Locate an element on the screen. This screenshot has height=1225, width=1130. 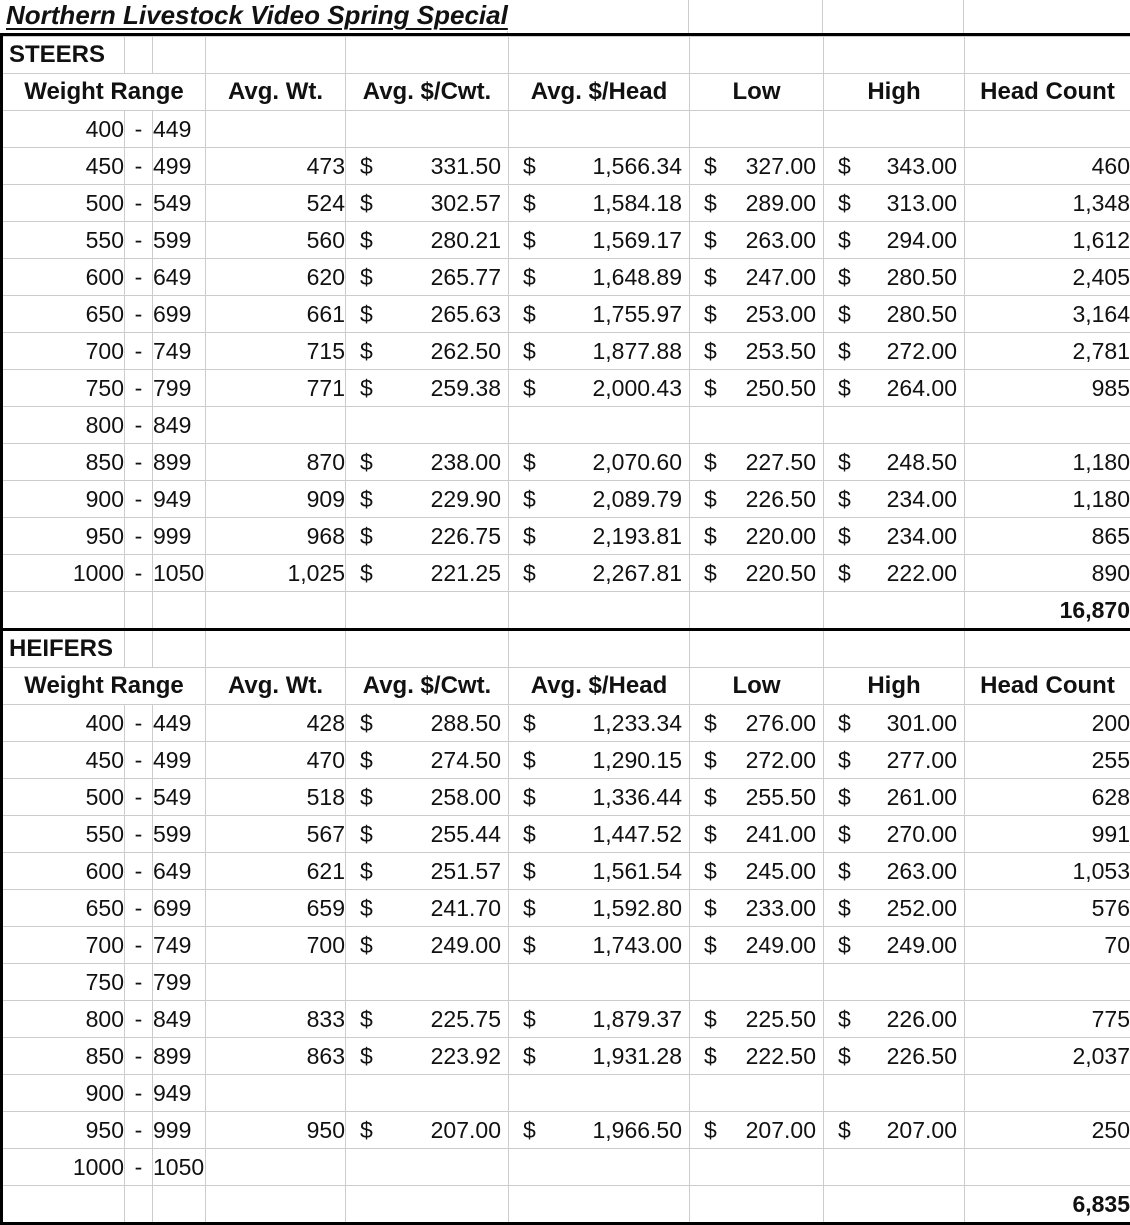
cell-avg-head-value: 1,931.28 is located at coordinates (640, 1056).